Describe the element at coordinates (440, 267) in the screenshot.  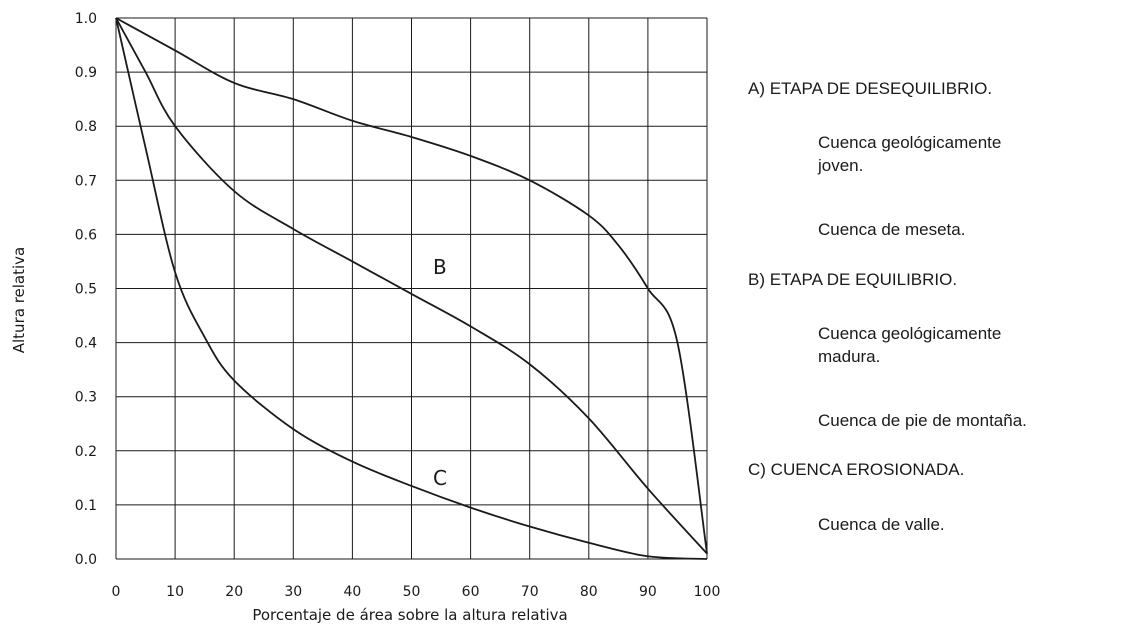
I see `curve-label-b: B` at that location.